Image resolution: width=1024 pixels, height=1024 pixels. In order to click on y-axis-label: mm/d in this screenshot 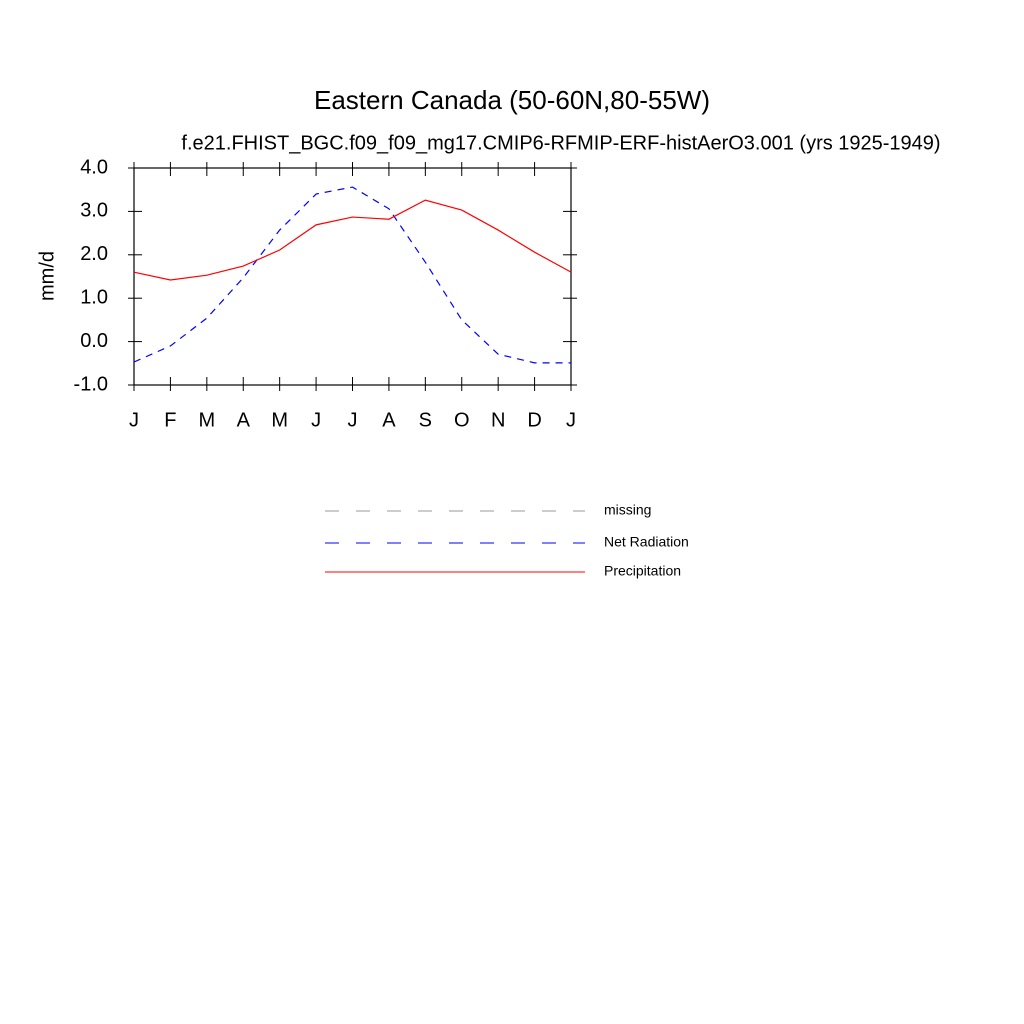, I will do `click(47, 276)`.